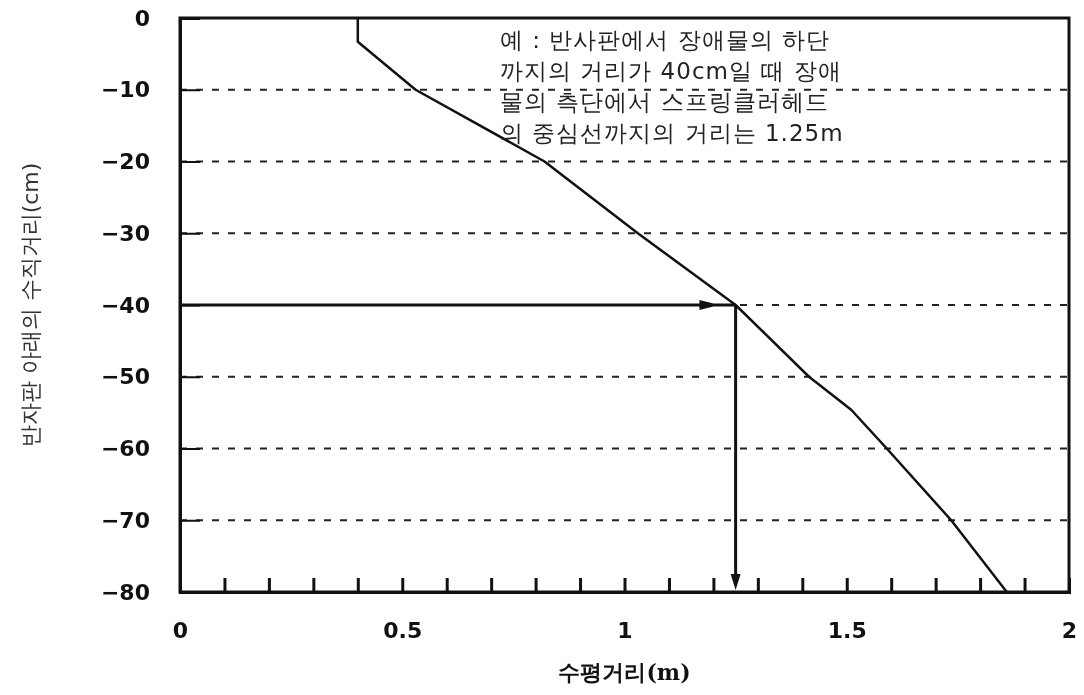 This screenshot has width=1084, height=695. Describe the element at coordinates (1069, 630) in the screenshot. I see `x-tick-label: 2` at that location.